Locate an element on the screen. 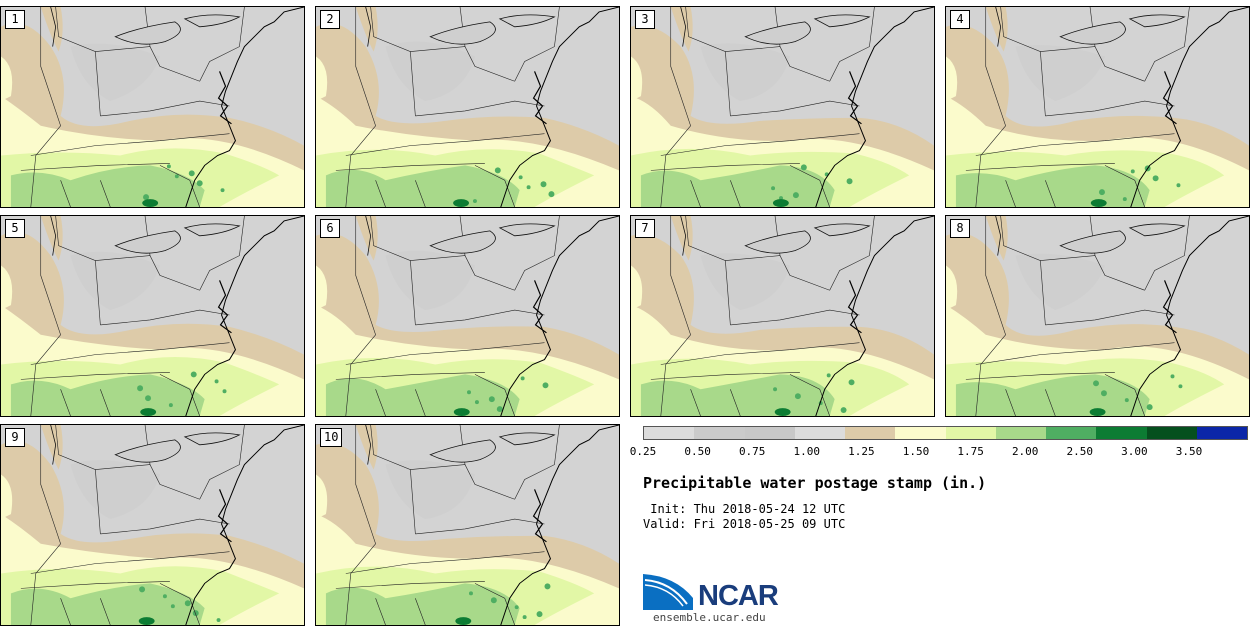 The width and height of the screenshot is (1260, 627). member-label-2: 2 is located at coordinates (330, 19).